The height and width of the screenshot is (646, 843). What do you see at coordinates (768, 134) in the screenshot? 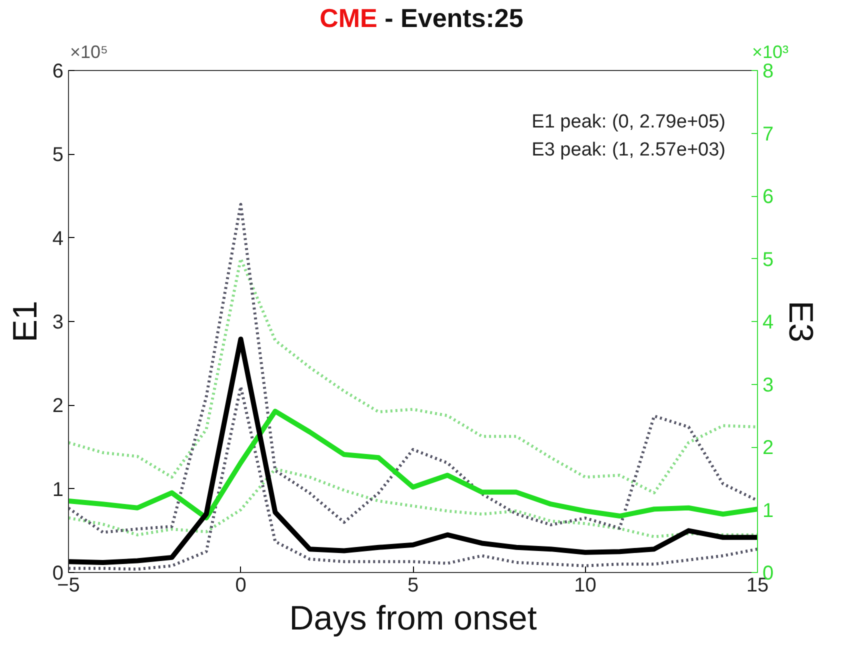
I see `y2-tick-label: 7` at bounding box center [768, 134].